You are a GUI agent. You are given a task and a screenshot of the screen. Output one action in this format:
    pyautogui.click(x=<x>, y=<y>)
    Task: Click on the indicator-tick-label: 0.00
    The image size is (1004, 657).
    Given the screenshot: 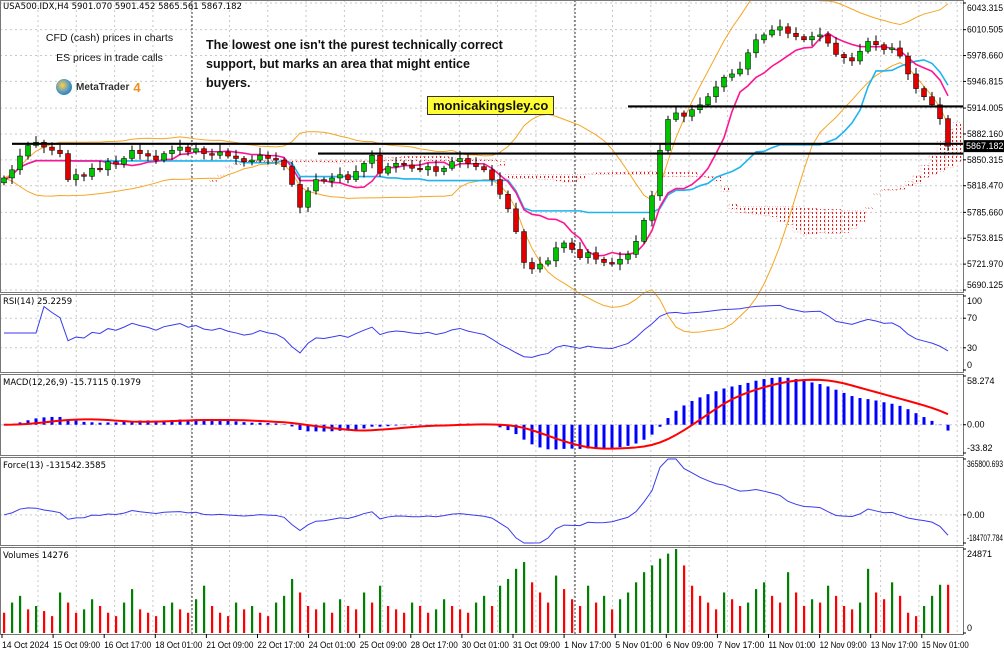 What is the action you would take?
    pyautogui.click(x=976, y=425)
    